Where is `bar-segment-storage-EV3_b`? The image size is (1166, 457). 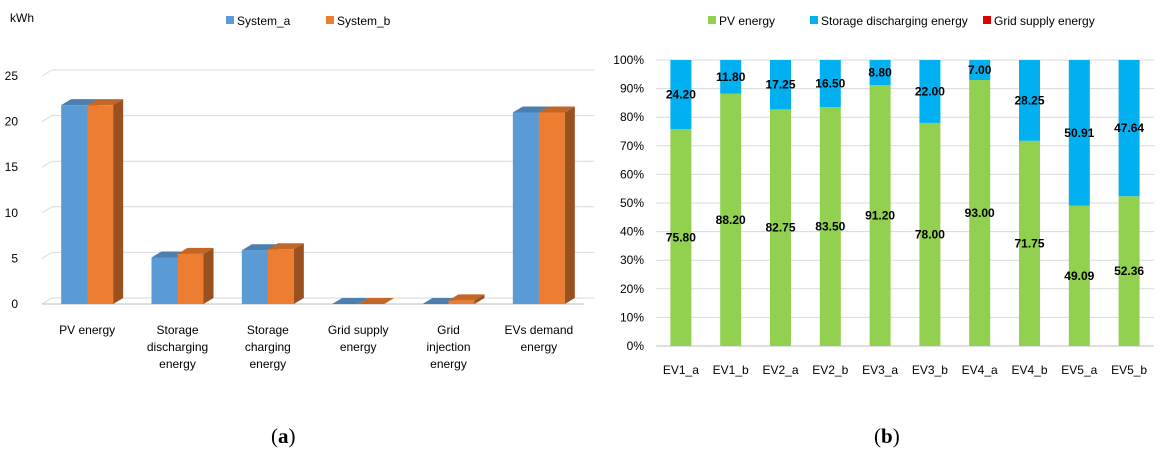 bar-segment-storage-EV3_b is located at coordinates (930, 91).